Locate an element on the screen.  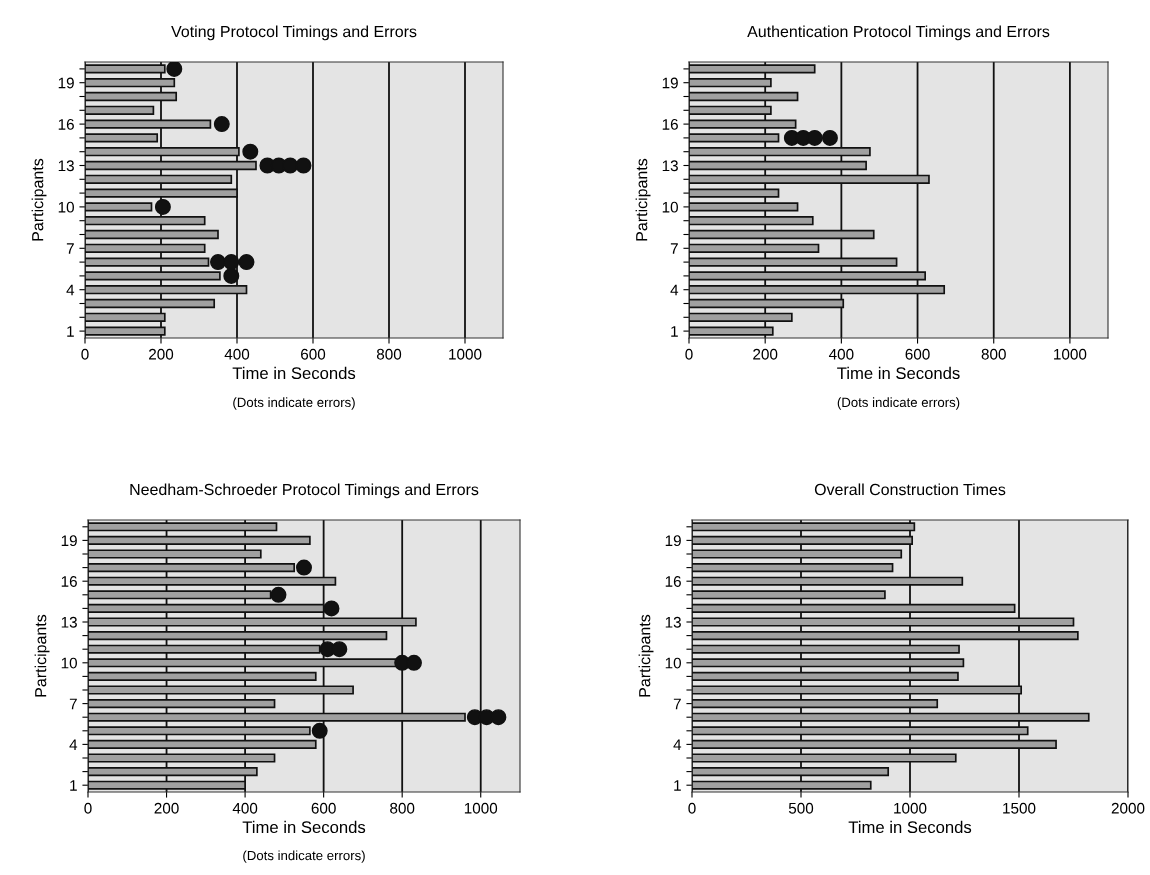
chart-title: Needham-Schroeder Protocol Timings and Errors is located at coordinates (304, 491).